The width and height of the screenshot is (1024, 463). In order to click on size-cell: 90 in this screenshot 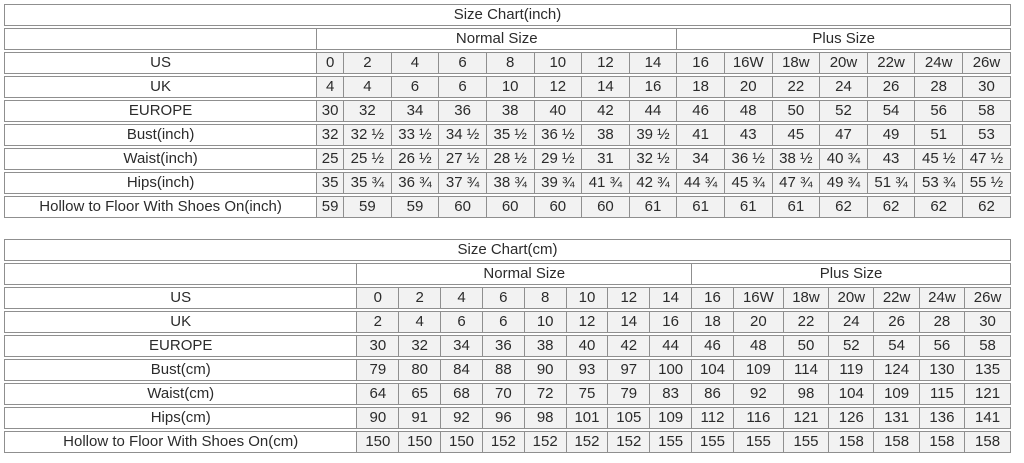, I will do `click(377, 418)`.